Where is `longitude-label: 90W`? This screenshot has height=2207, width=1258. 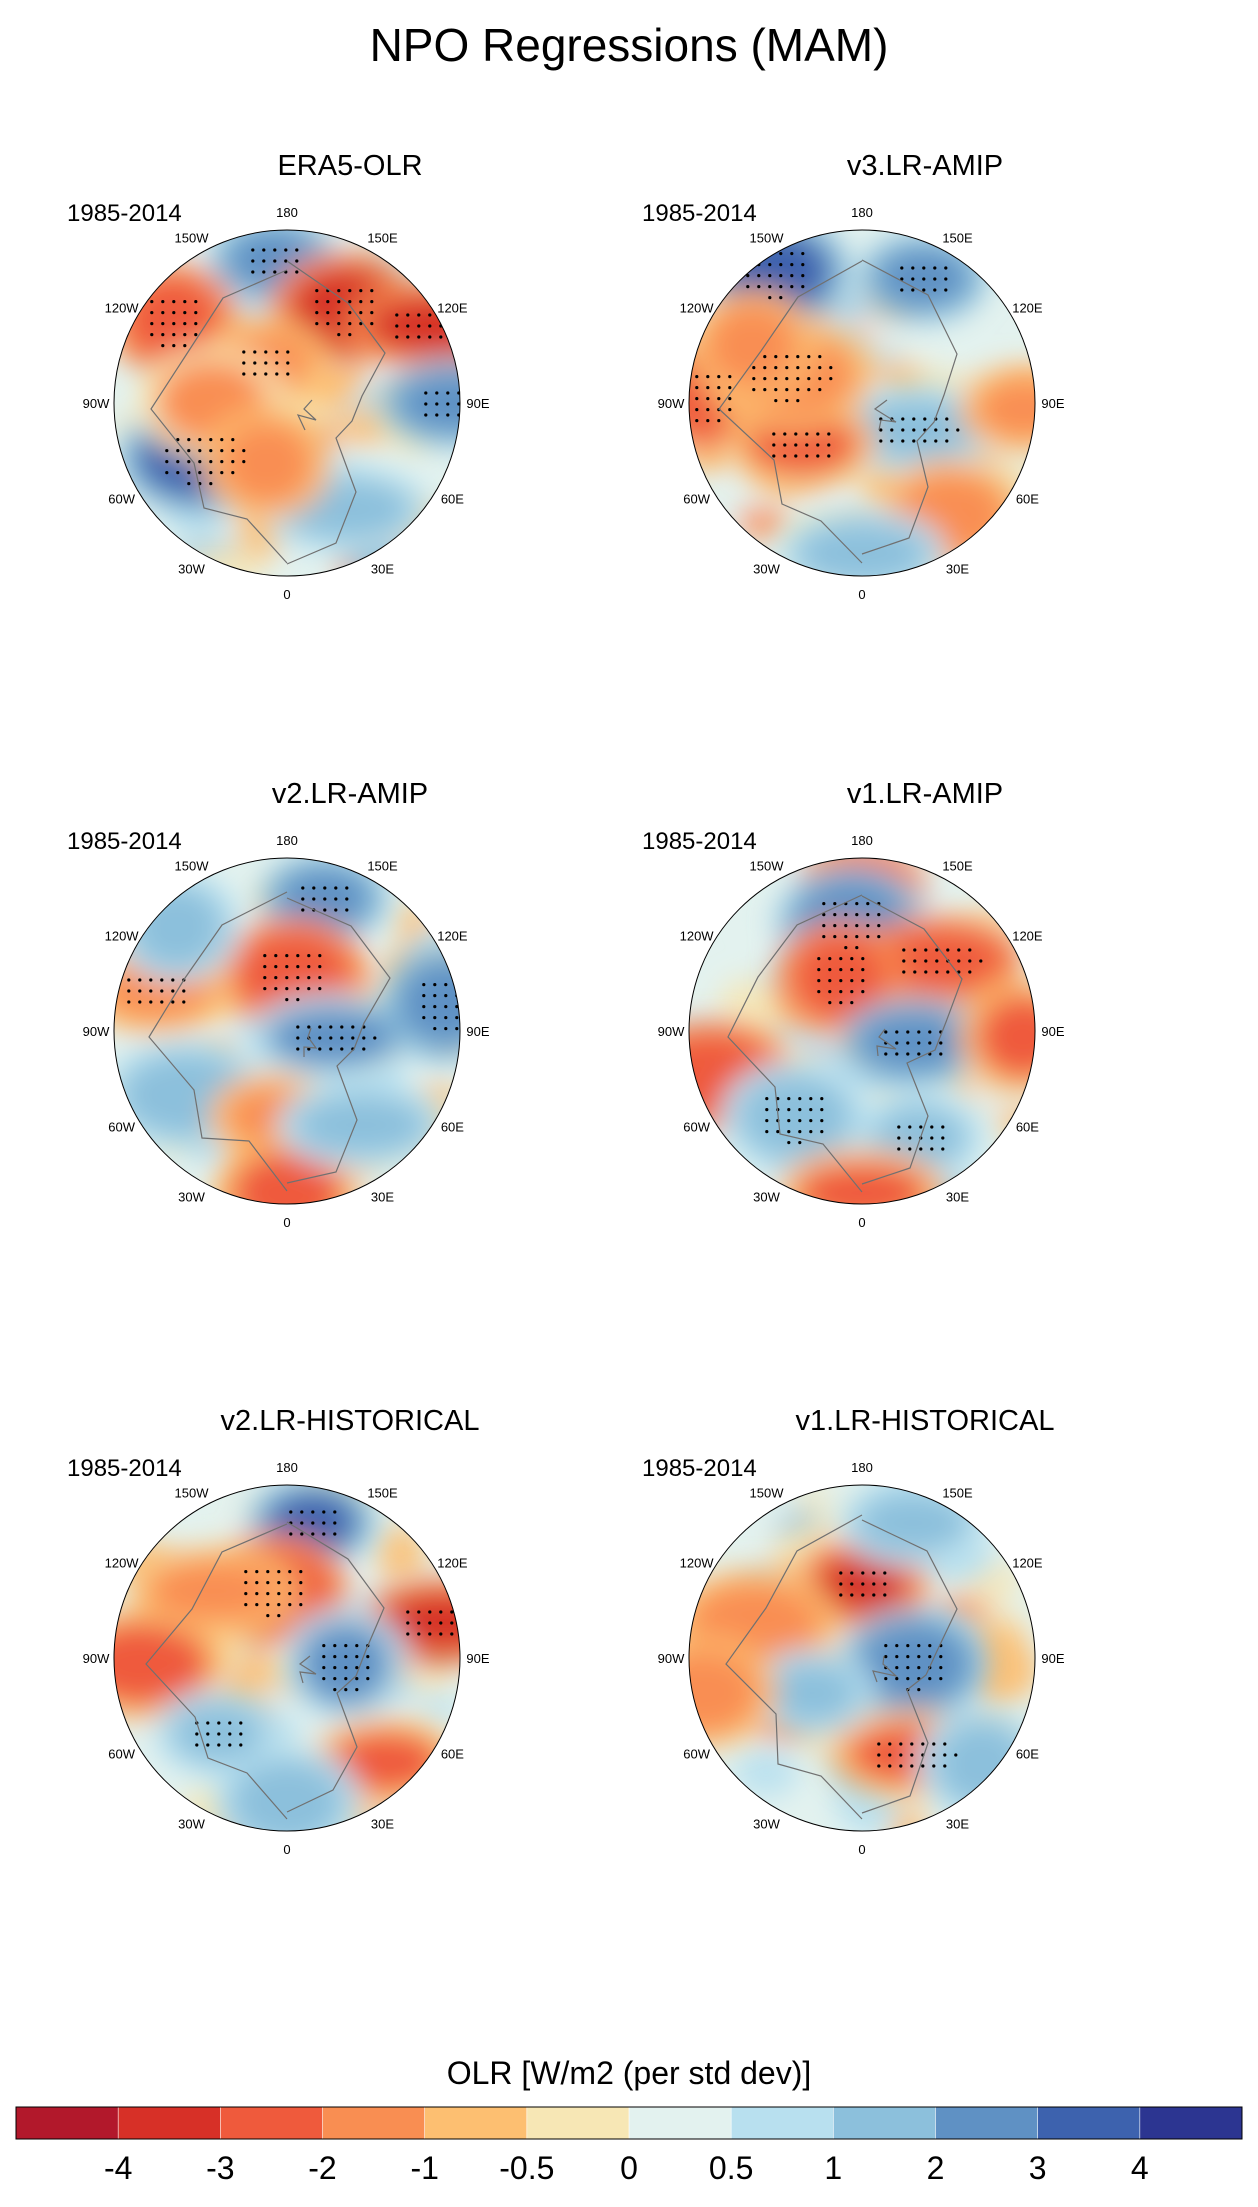 longitude-label: 90W is located at coordinates (671, 1658).